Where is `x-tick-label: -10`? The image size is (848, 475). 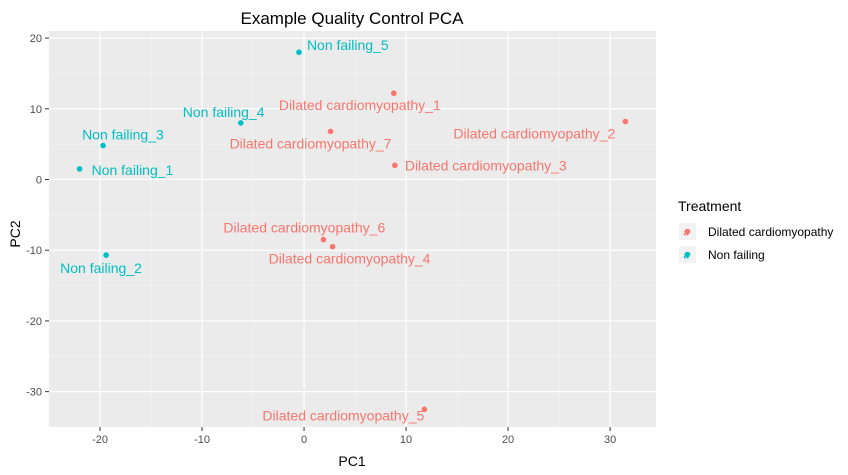
x-tick-label: -10 is located at coordinates (202, 440).